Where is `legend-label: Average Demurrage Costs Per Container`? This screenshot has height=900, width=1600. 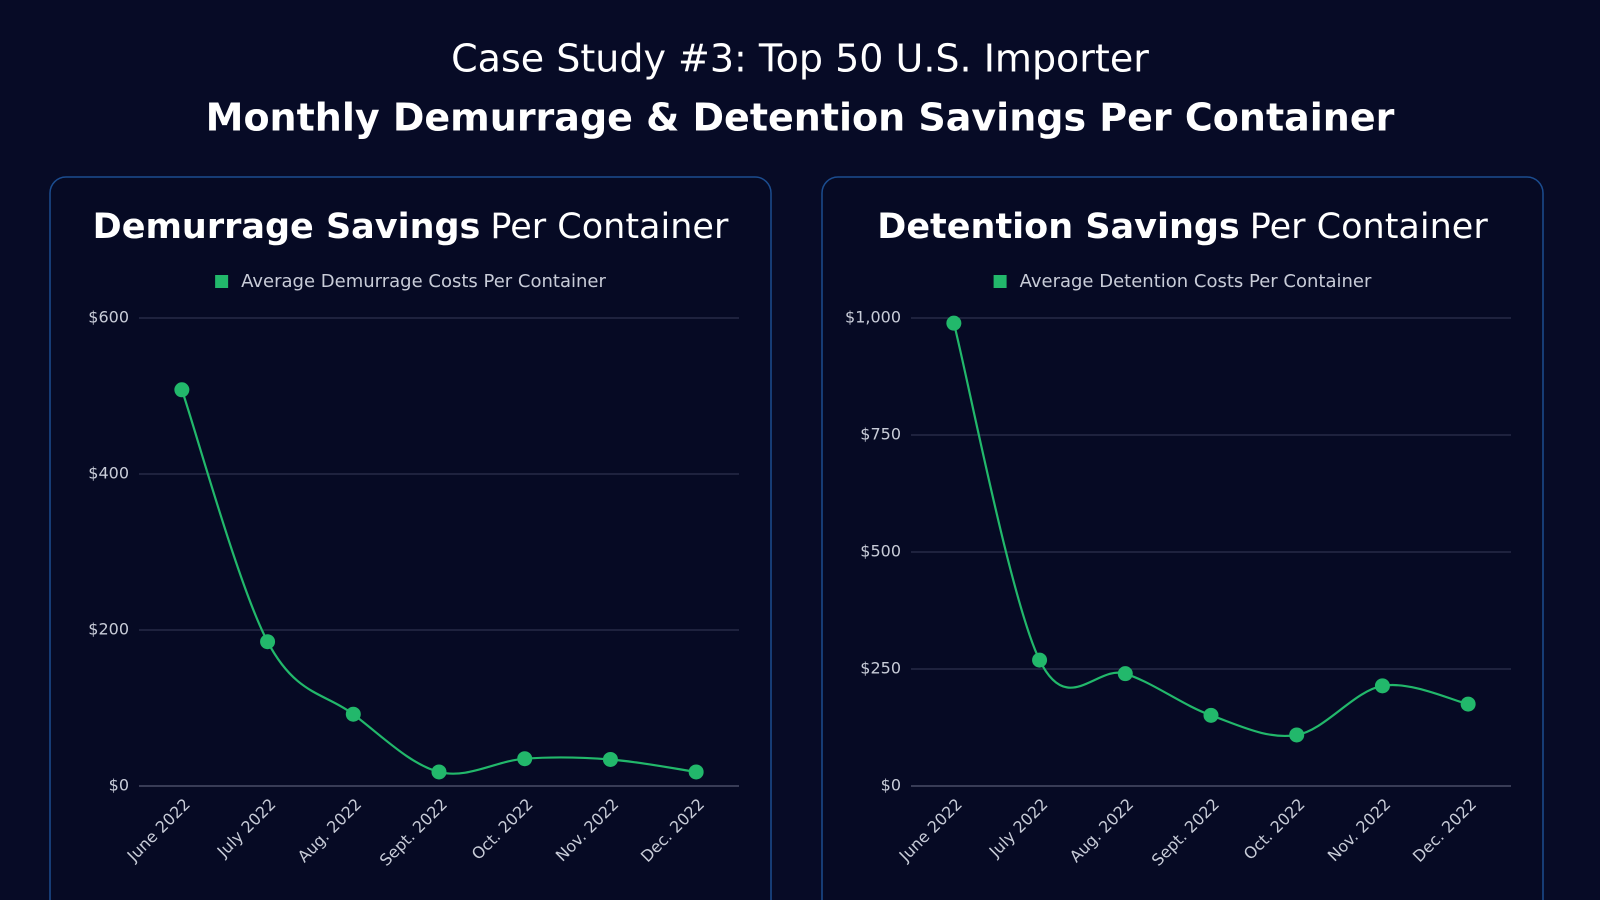
legend-label: Average Demurrage Costs Per Container is located at coordinates (423, 281).